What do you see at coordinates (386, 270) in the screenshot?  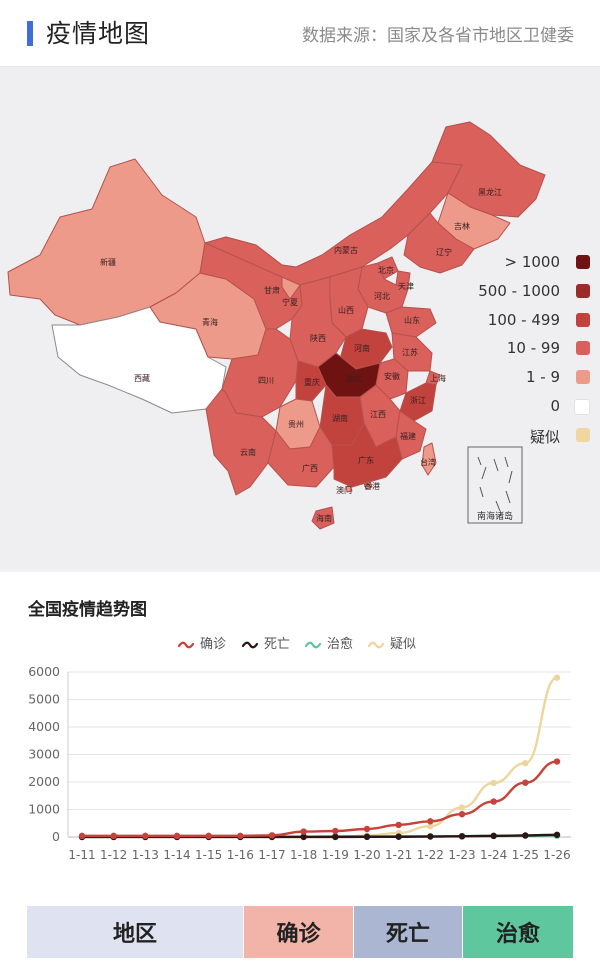 I see `map-region-label: 北京` at bounding box center [386, 270].